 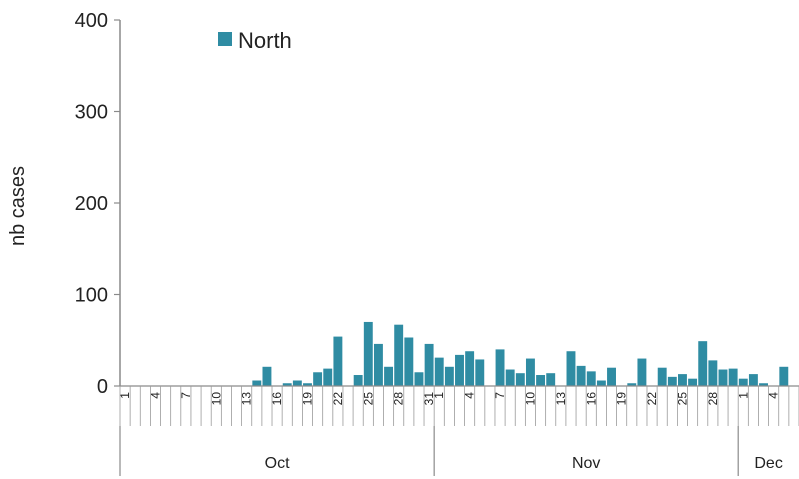 What do you see at coordinates (265, 40) in the screenshot?
I see `legend-label: North` at bounding box center [265, 40].